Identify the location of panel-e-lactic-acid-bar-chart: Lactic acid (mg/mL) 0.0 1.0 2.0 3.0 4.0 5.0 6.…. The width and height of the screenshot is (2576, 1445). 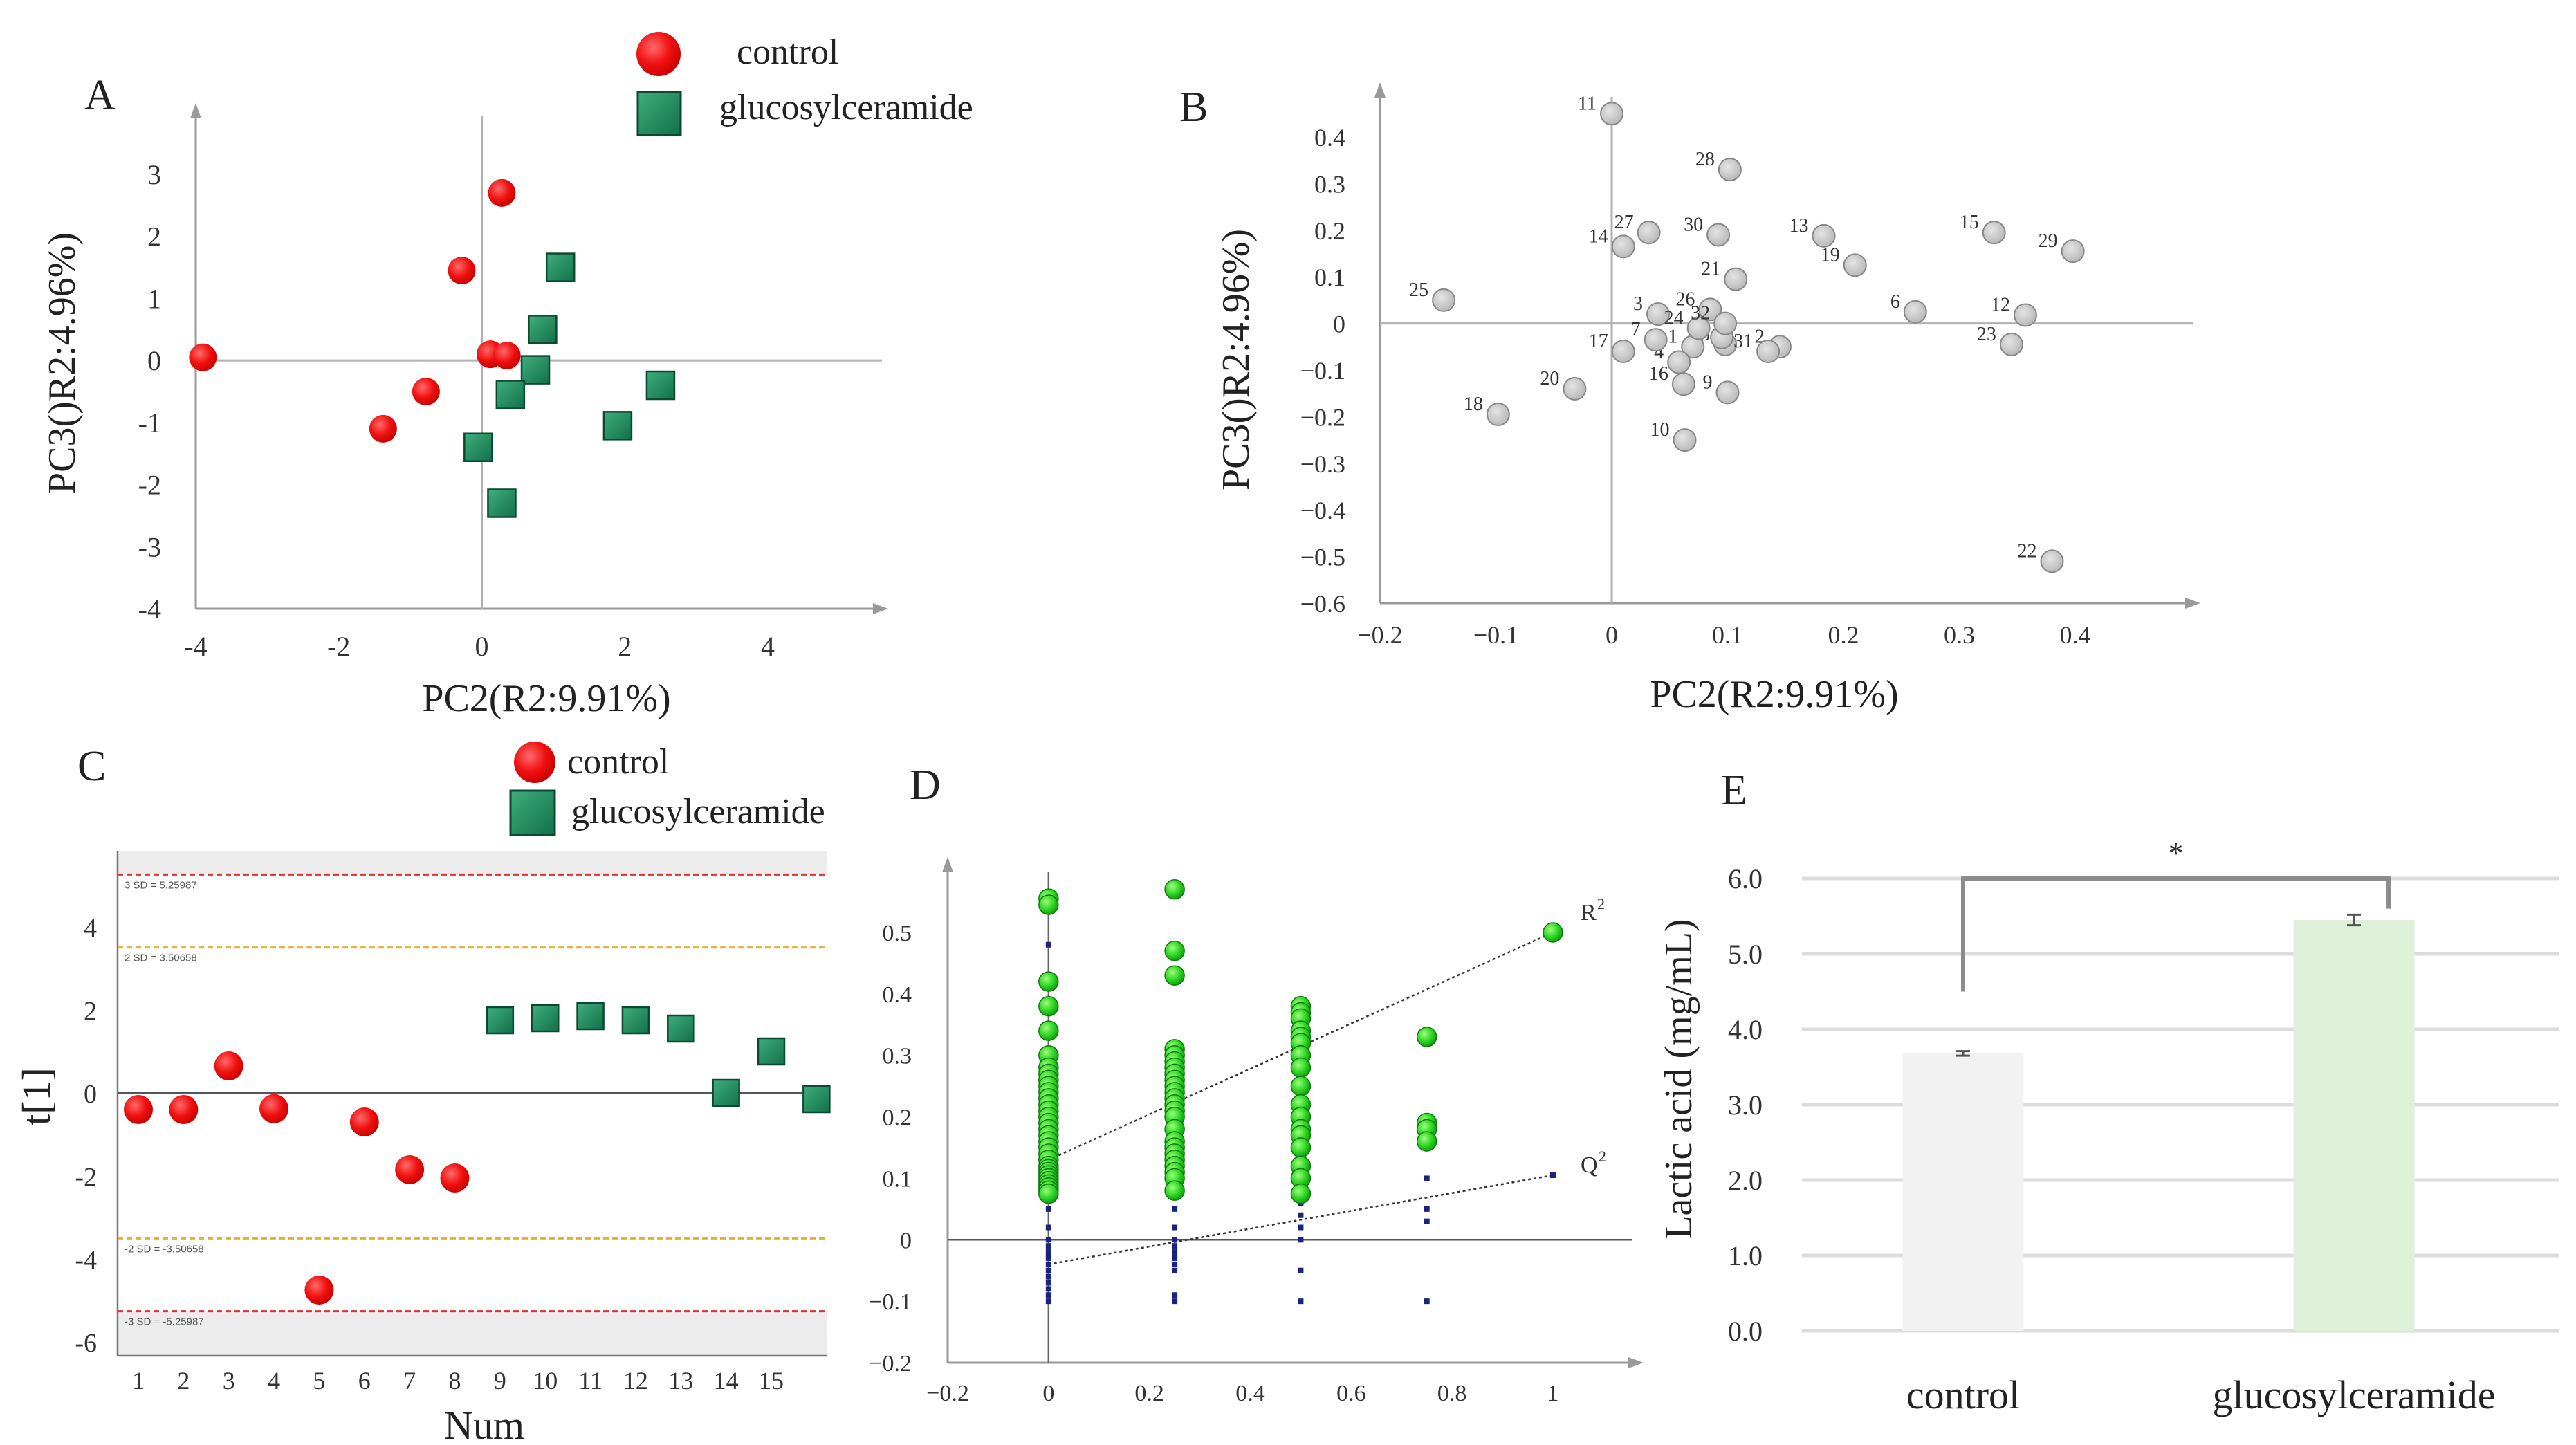
(2108, 1126).